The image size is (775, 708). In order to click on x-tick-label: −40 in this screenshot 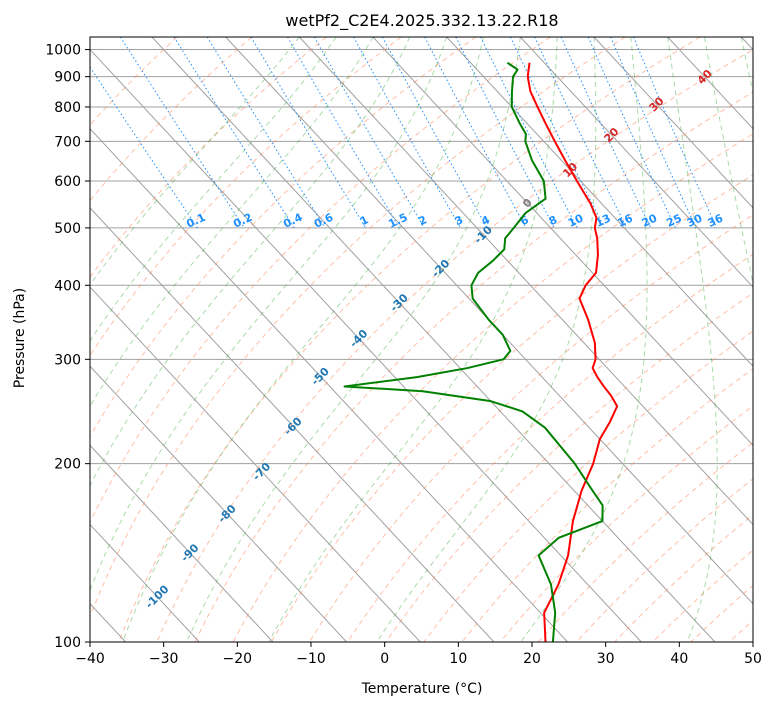, I will do `click(90, 659)`.